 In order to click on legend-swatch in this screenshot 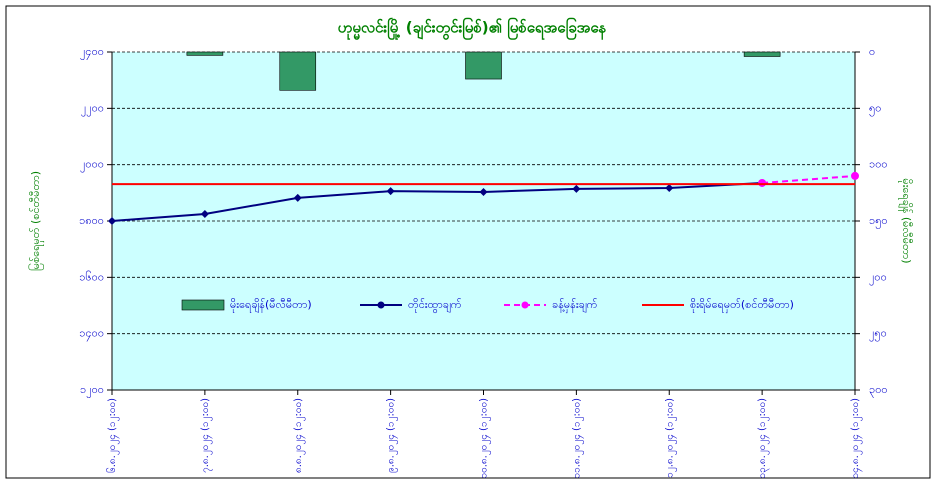, I will do `click(203, 305)`.